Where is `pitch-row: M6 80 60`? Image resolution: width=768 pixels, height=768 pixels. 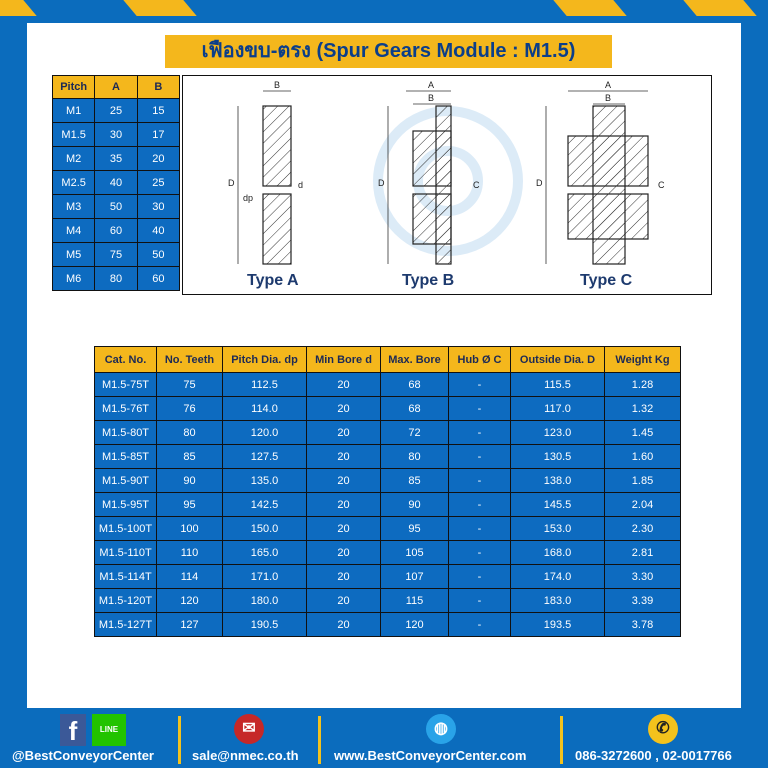 pitch-row: M6 80 60 is located at coordinates (116, 278).